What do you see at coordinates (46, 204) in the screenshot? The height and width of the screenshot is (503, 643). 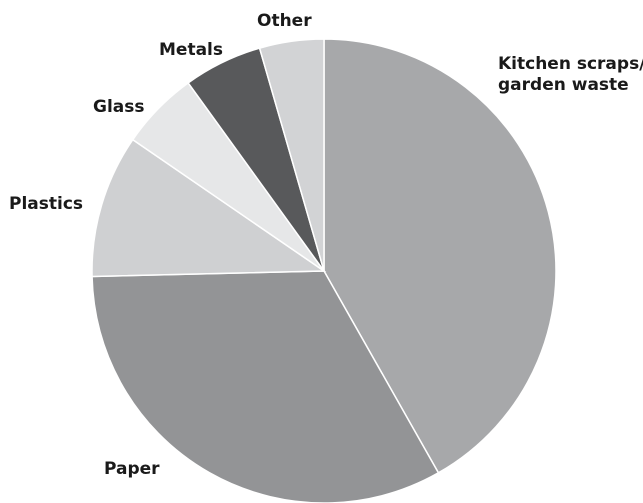 I see `slice-label-plastics: Plastics` at bounding box center [46, 204].